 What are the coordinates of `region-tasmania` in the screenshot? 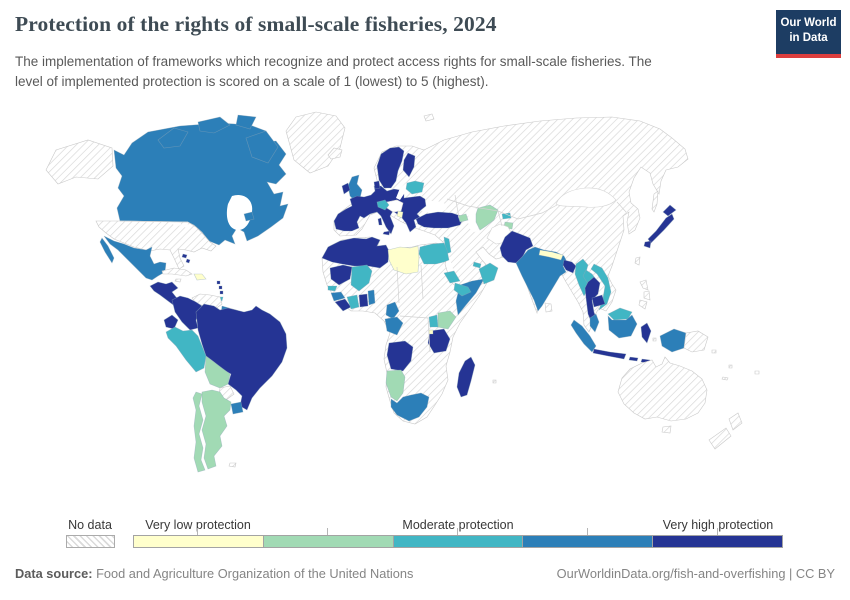 It's located at (666, 429).